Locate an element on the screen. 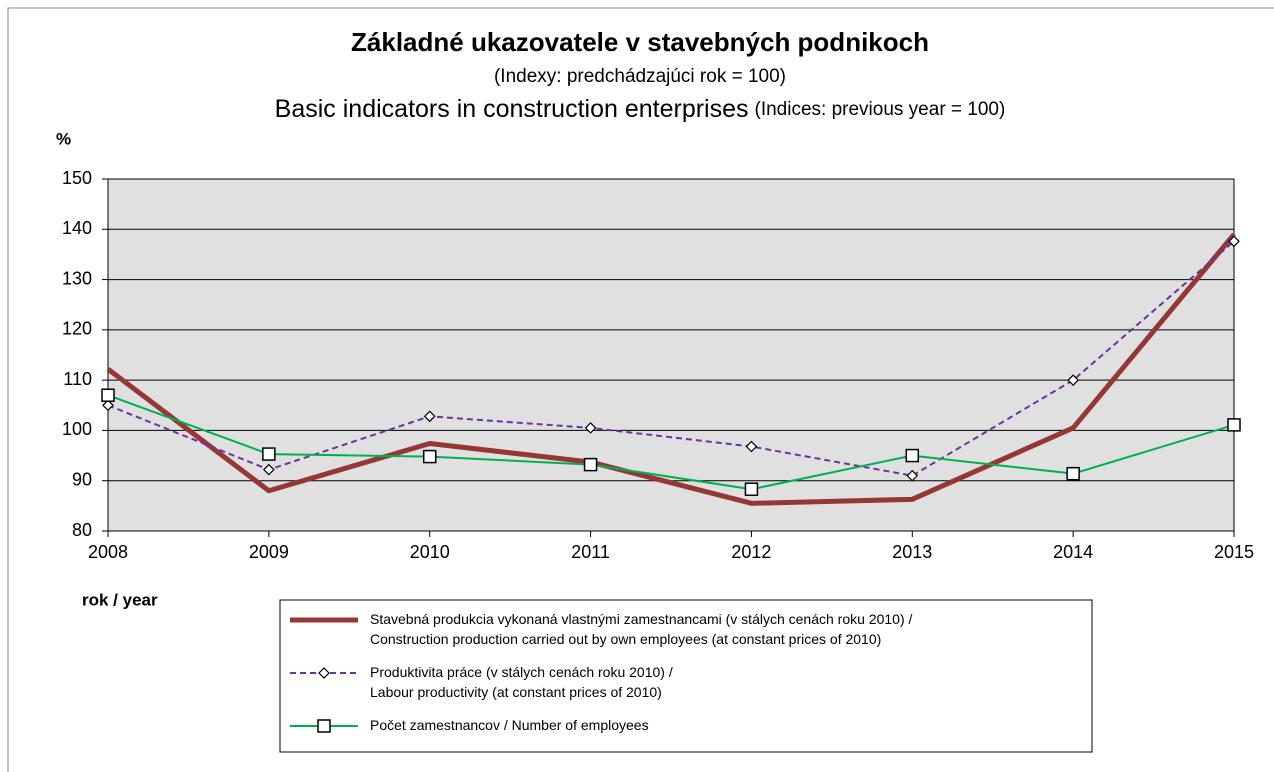 The image size is (1274, 772). x-tick-label: 2014 is located at coordinates (1073, 552).